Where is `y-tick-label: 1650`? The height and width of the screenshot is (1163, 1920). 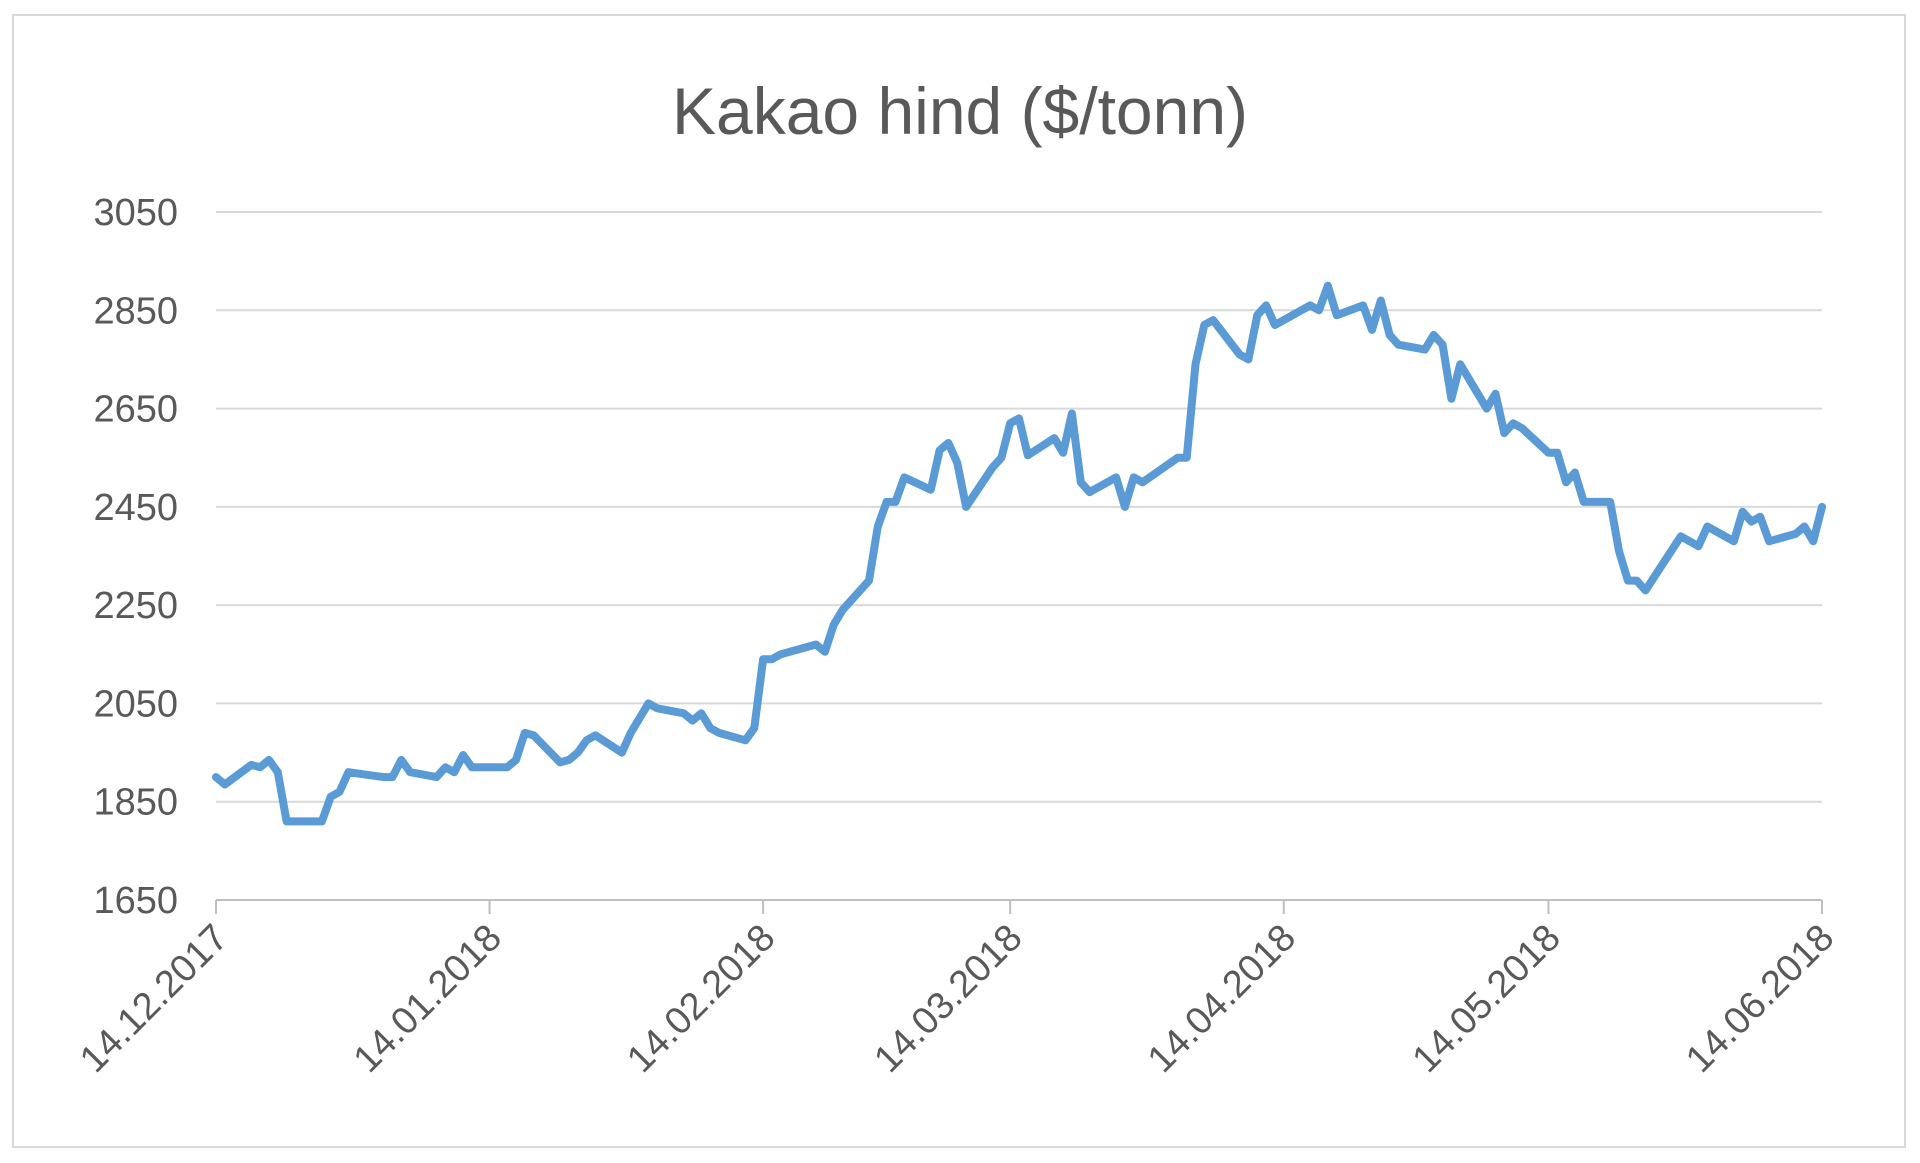
y-tick-label: 1650 is located at coordinates (135, 901).